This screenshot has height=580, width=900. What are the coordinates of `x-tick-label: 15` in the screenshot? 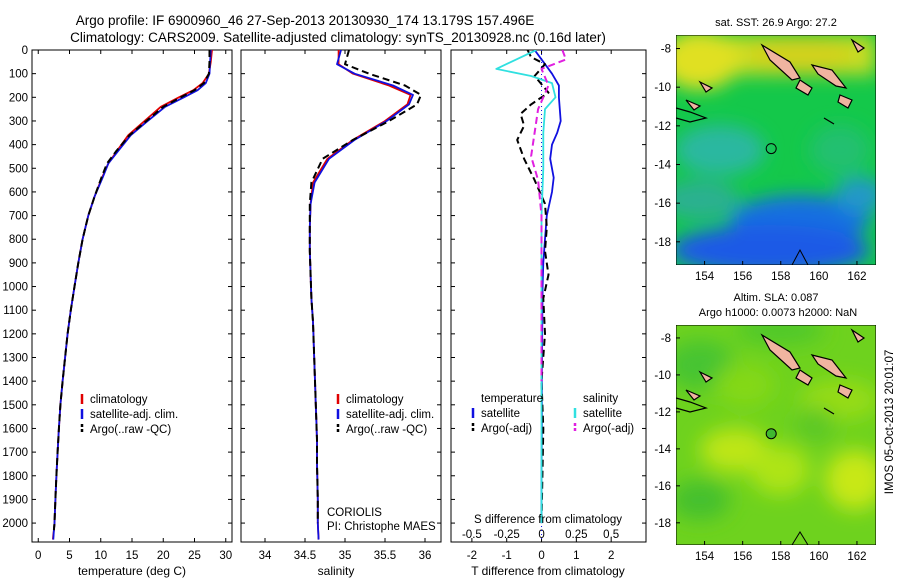 It's located at (132, 556).